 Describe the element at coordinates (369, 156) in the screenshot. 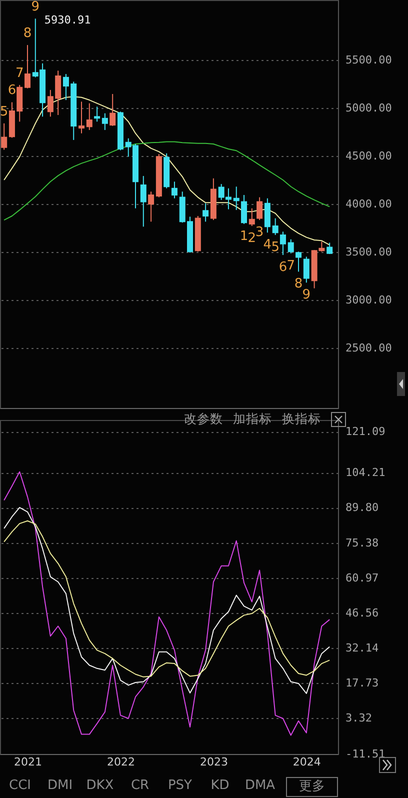

I see `y-tick-label: 4500.00` at that location.